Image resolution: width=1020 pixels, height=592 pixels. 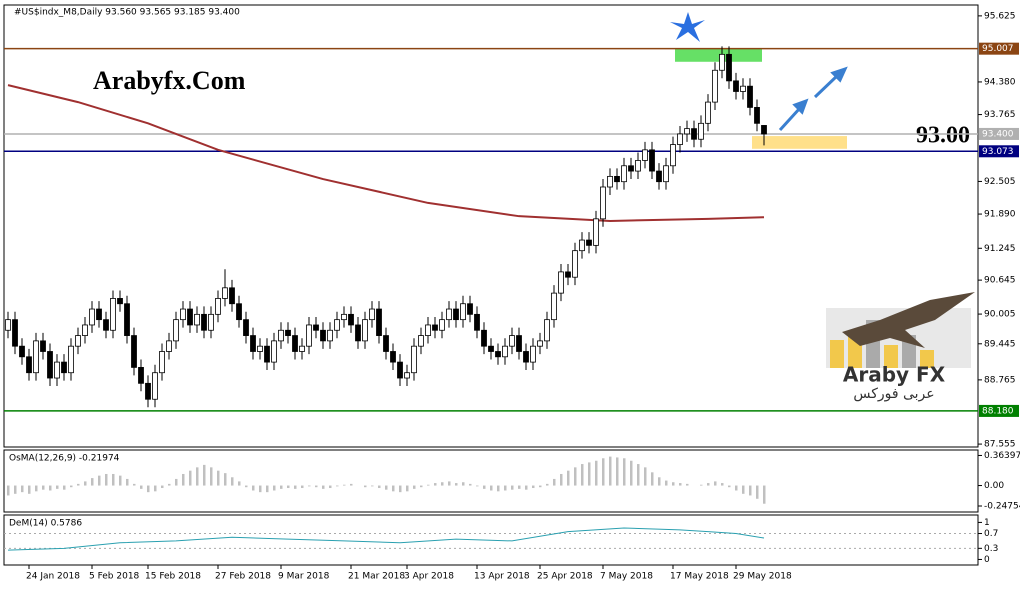 I want to click on x-tick-label: 25 Apr 2018, so click(x=565, y=577).